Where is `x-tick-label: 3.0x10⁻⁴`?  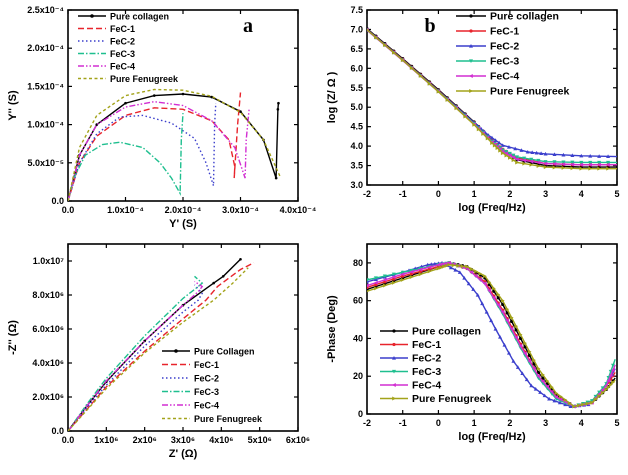 x-tick-label: 3.0x10⁻⁴ is located at coordinates (240, 210).